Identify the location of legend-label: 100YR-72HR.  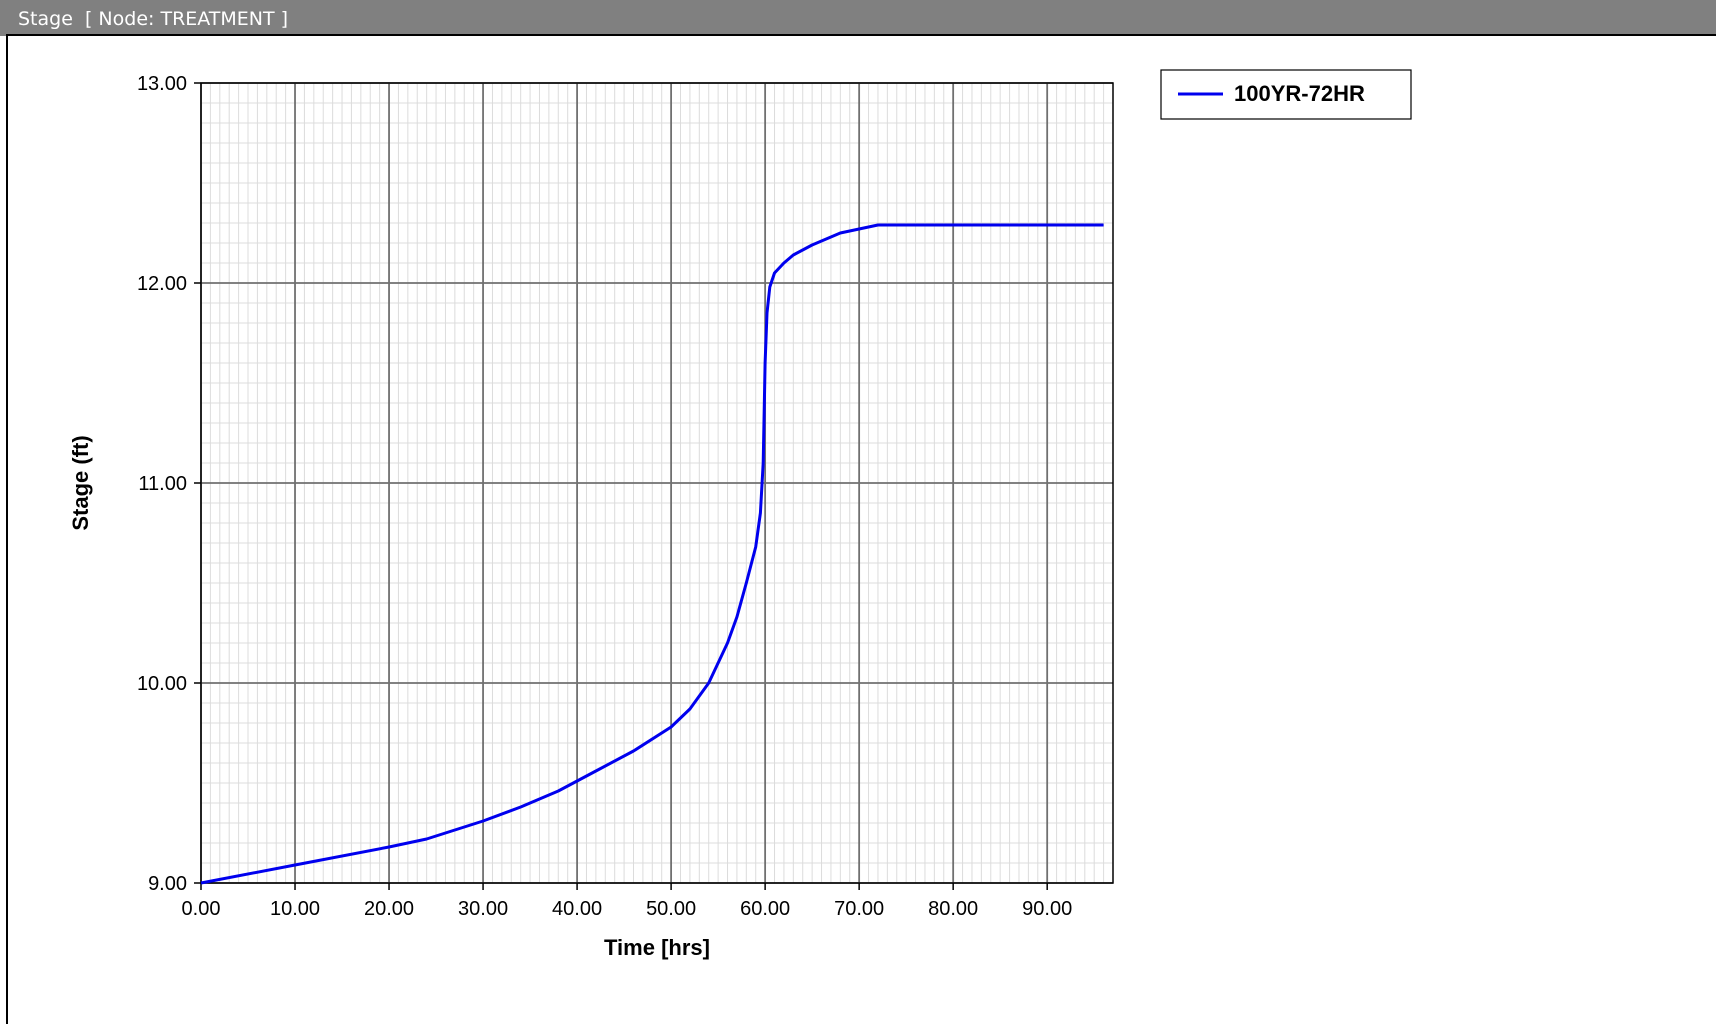
(1299, 93).